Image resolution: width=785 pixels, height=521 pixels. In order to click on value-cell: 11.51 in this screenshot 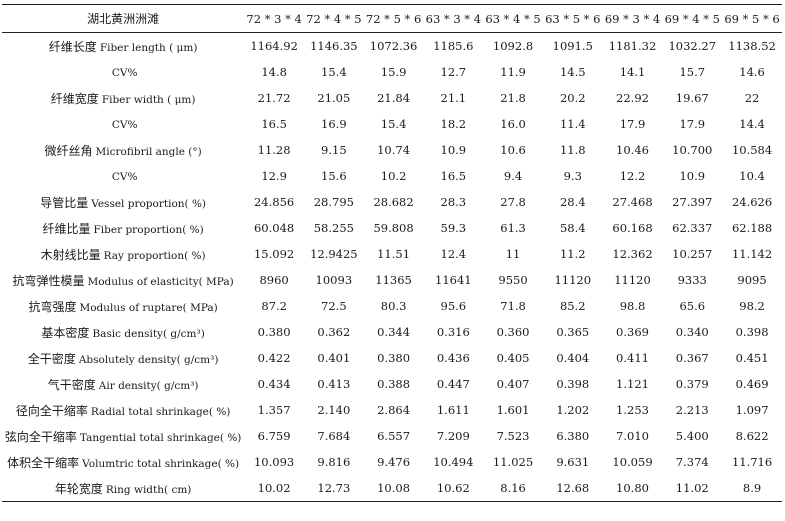, I will do `click(394, 254)`.